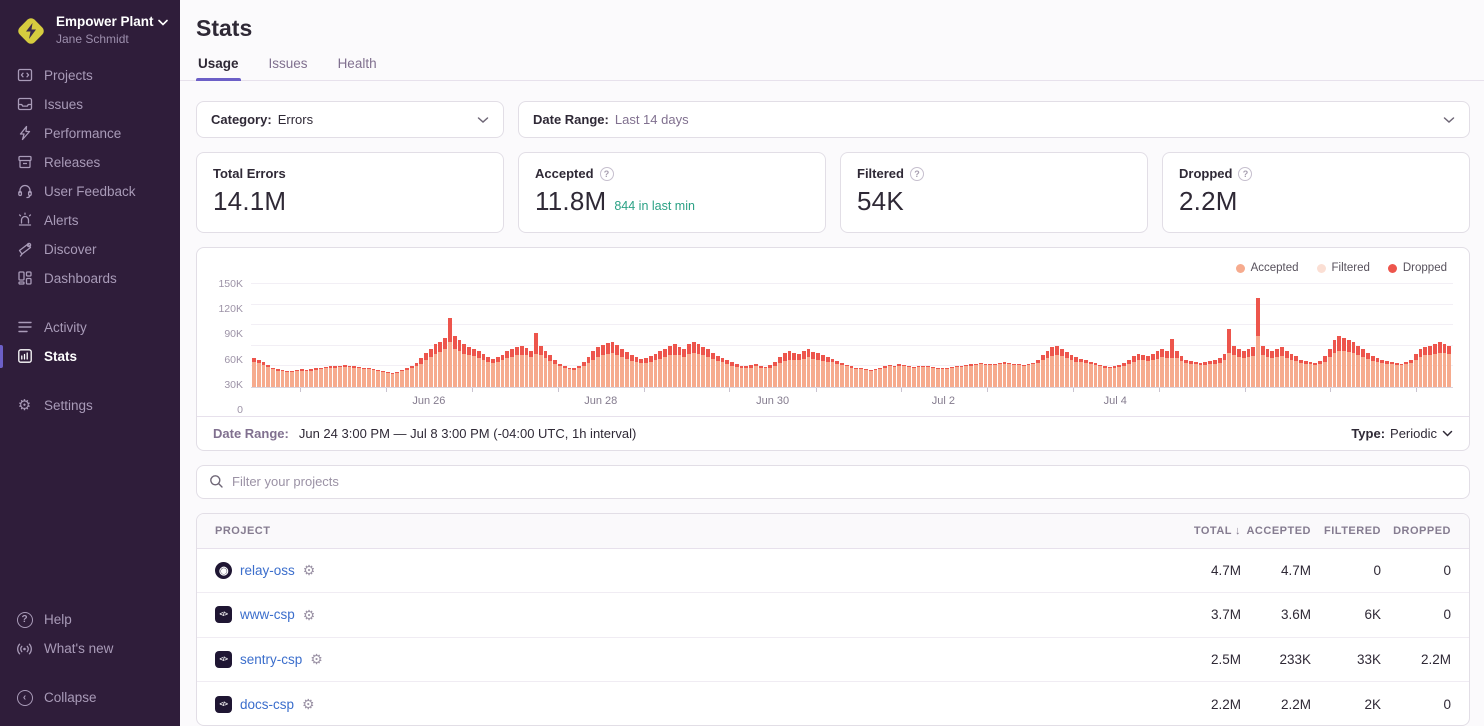 The width and height of the screenshot is (1484, 726). I want to click on card-label: Accepted, so click(564, 173).